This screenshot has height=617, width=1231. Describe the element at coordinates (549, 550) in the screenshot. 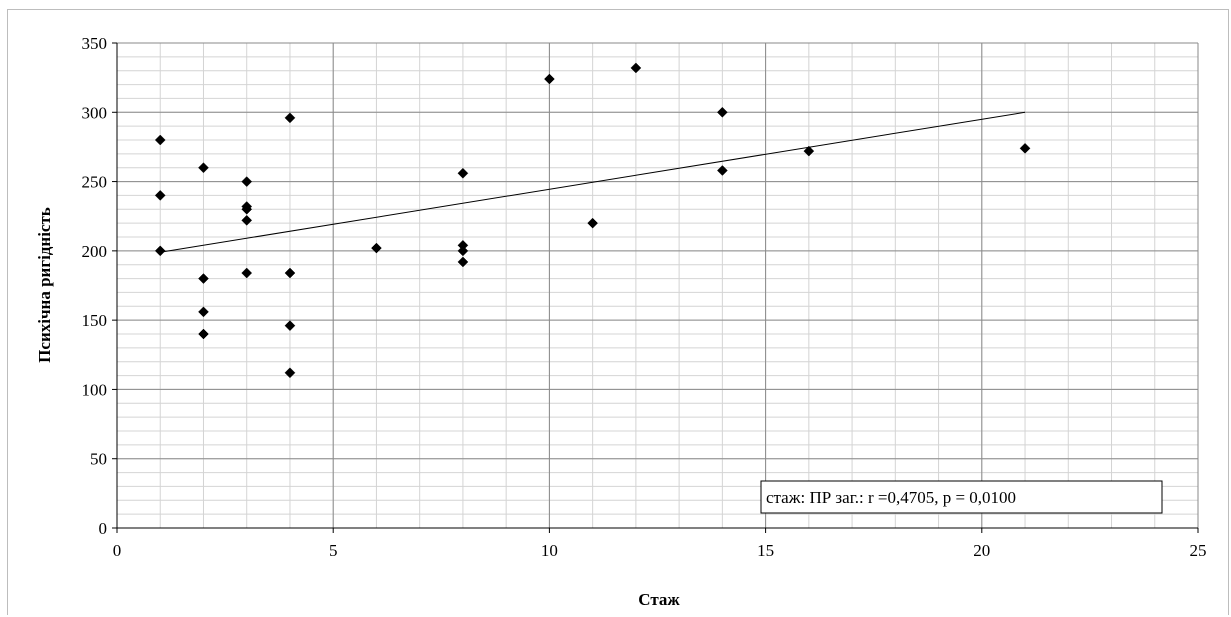

I see `x-tick-label: 10` at that location.